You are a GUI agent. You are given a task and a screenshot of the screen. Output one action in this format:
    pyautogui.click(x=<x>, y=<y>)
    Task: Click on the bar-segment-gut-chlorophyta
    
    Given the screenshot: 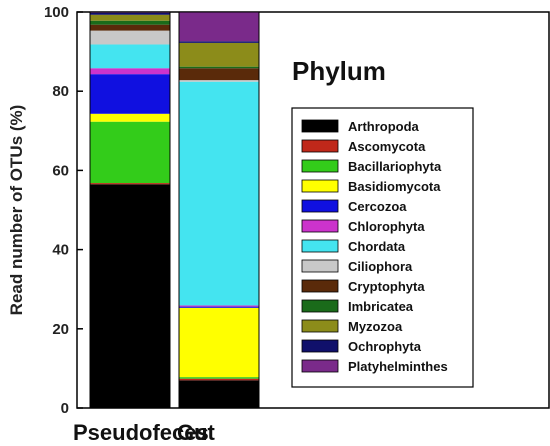 What is the action you would take?
    pyautogui.click(x=219, y=306)
    